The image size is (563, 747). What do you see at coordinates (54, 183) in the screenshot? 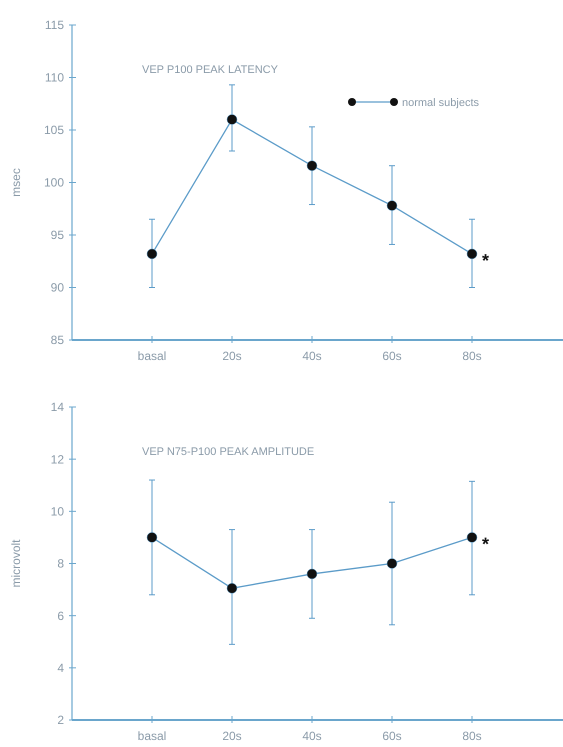
I see `y-tick-label: 100` at bounding box center [54, 183].